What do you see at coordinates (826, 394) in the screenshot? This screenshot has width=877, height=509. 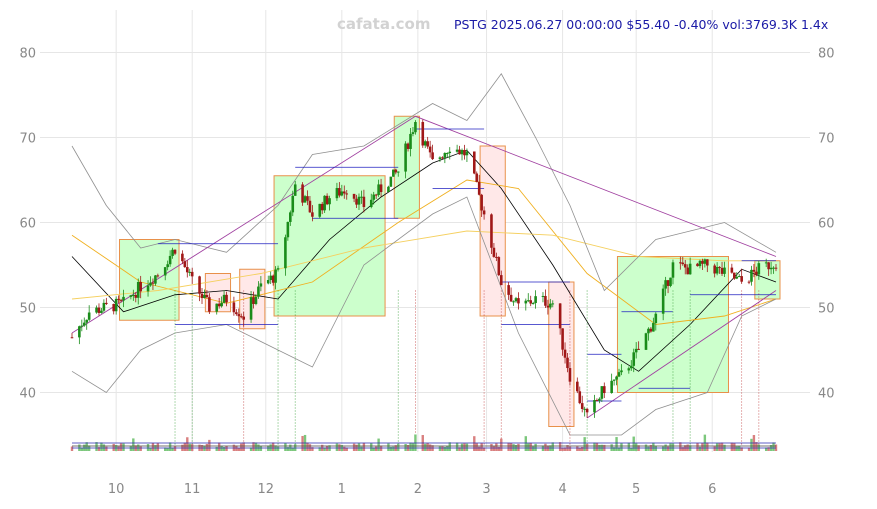 I see `y-tick-label-right: 40` at bounding box center [826, 394].